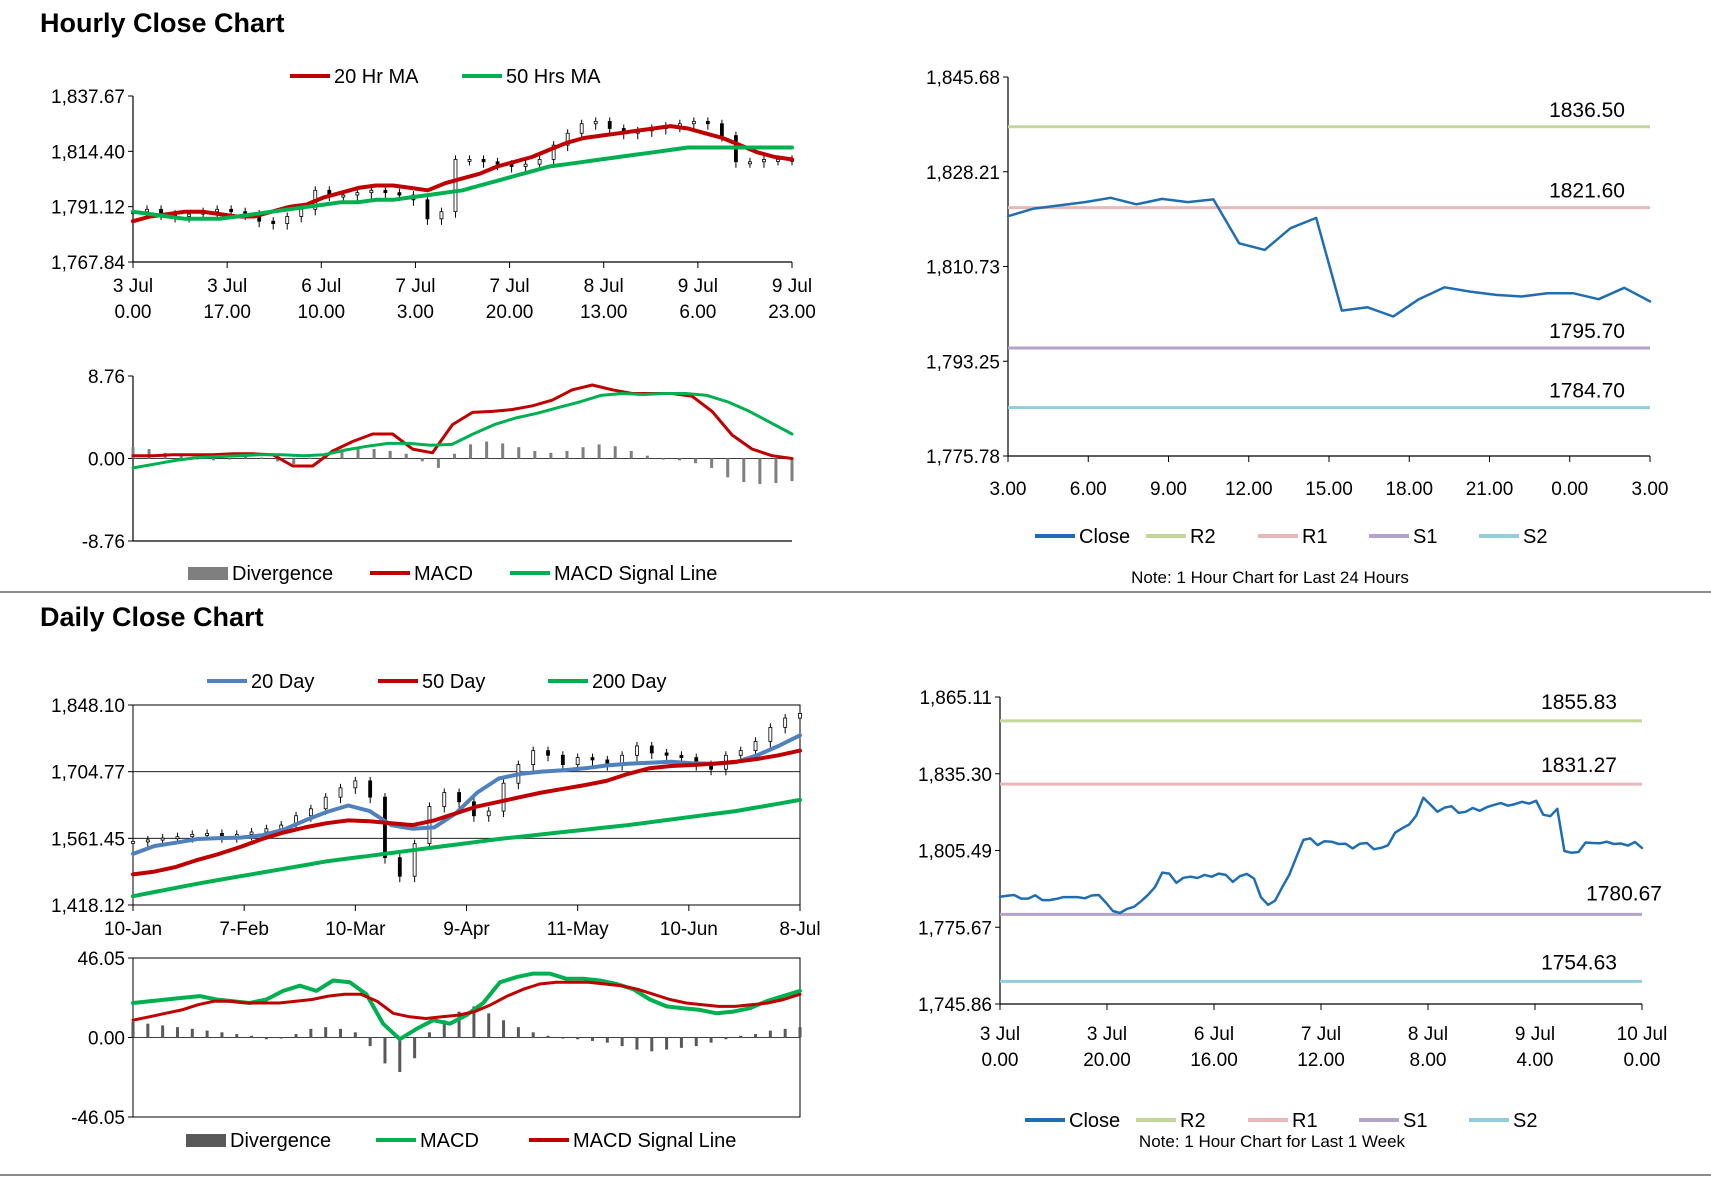  Describe the element at coordinates (88, 706) in the screenshot. I see `daily-price-y-tick-label: 1,848.10` at that location.